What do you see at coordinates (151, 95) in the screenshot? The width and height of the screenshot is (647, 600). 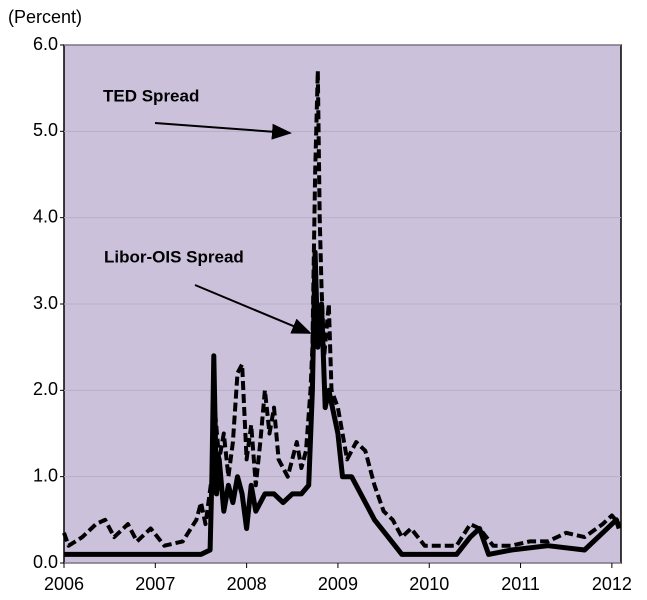 I see `annotation: TED Spread` at bounding box center [151, 95].